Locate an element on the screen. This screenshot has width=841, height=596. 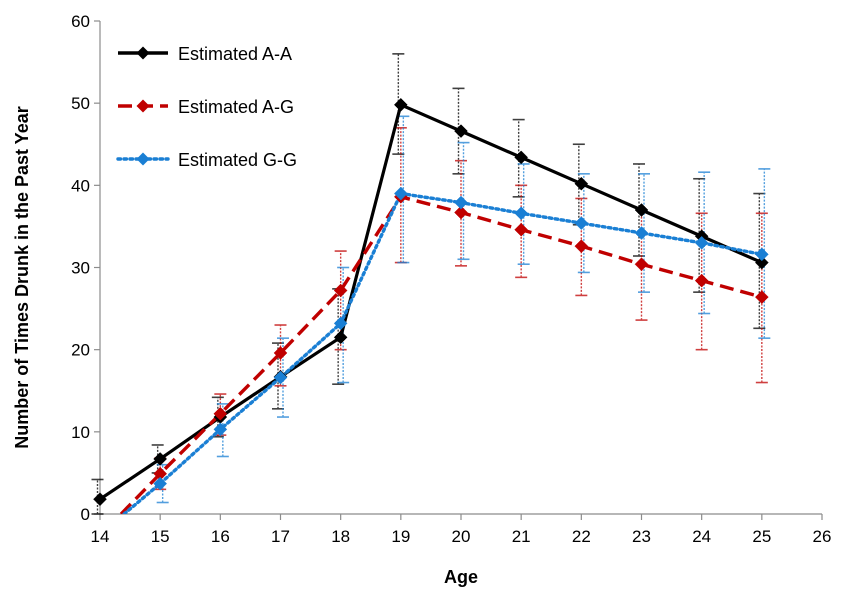
y-axis-title: Number of Times Drunk in the Past Year is located at coordinates (22, 277).